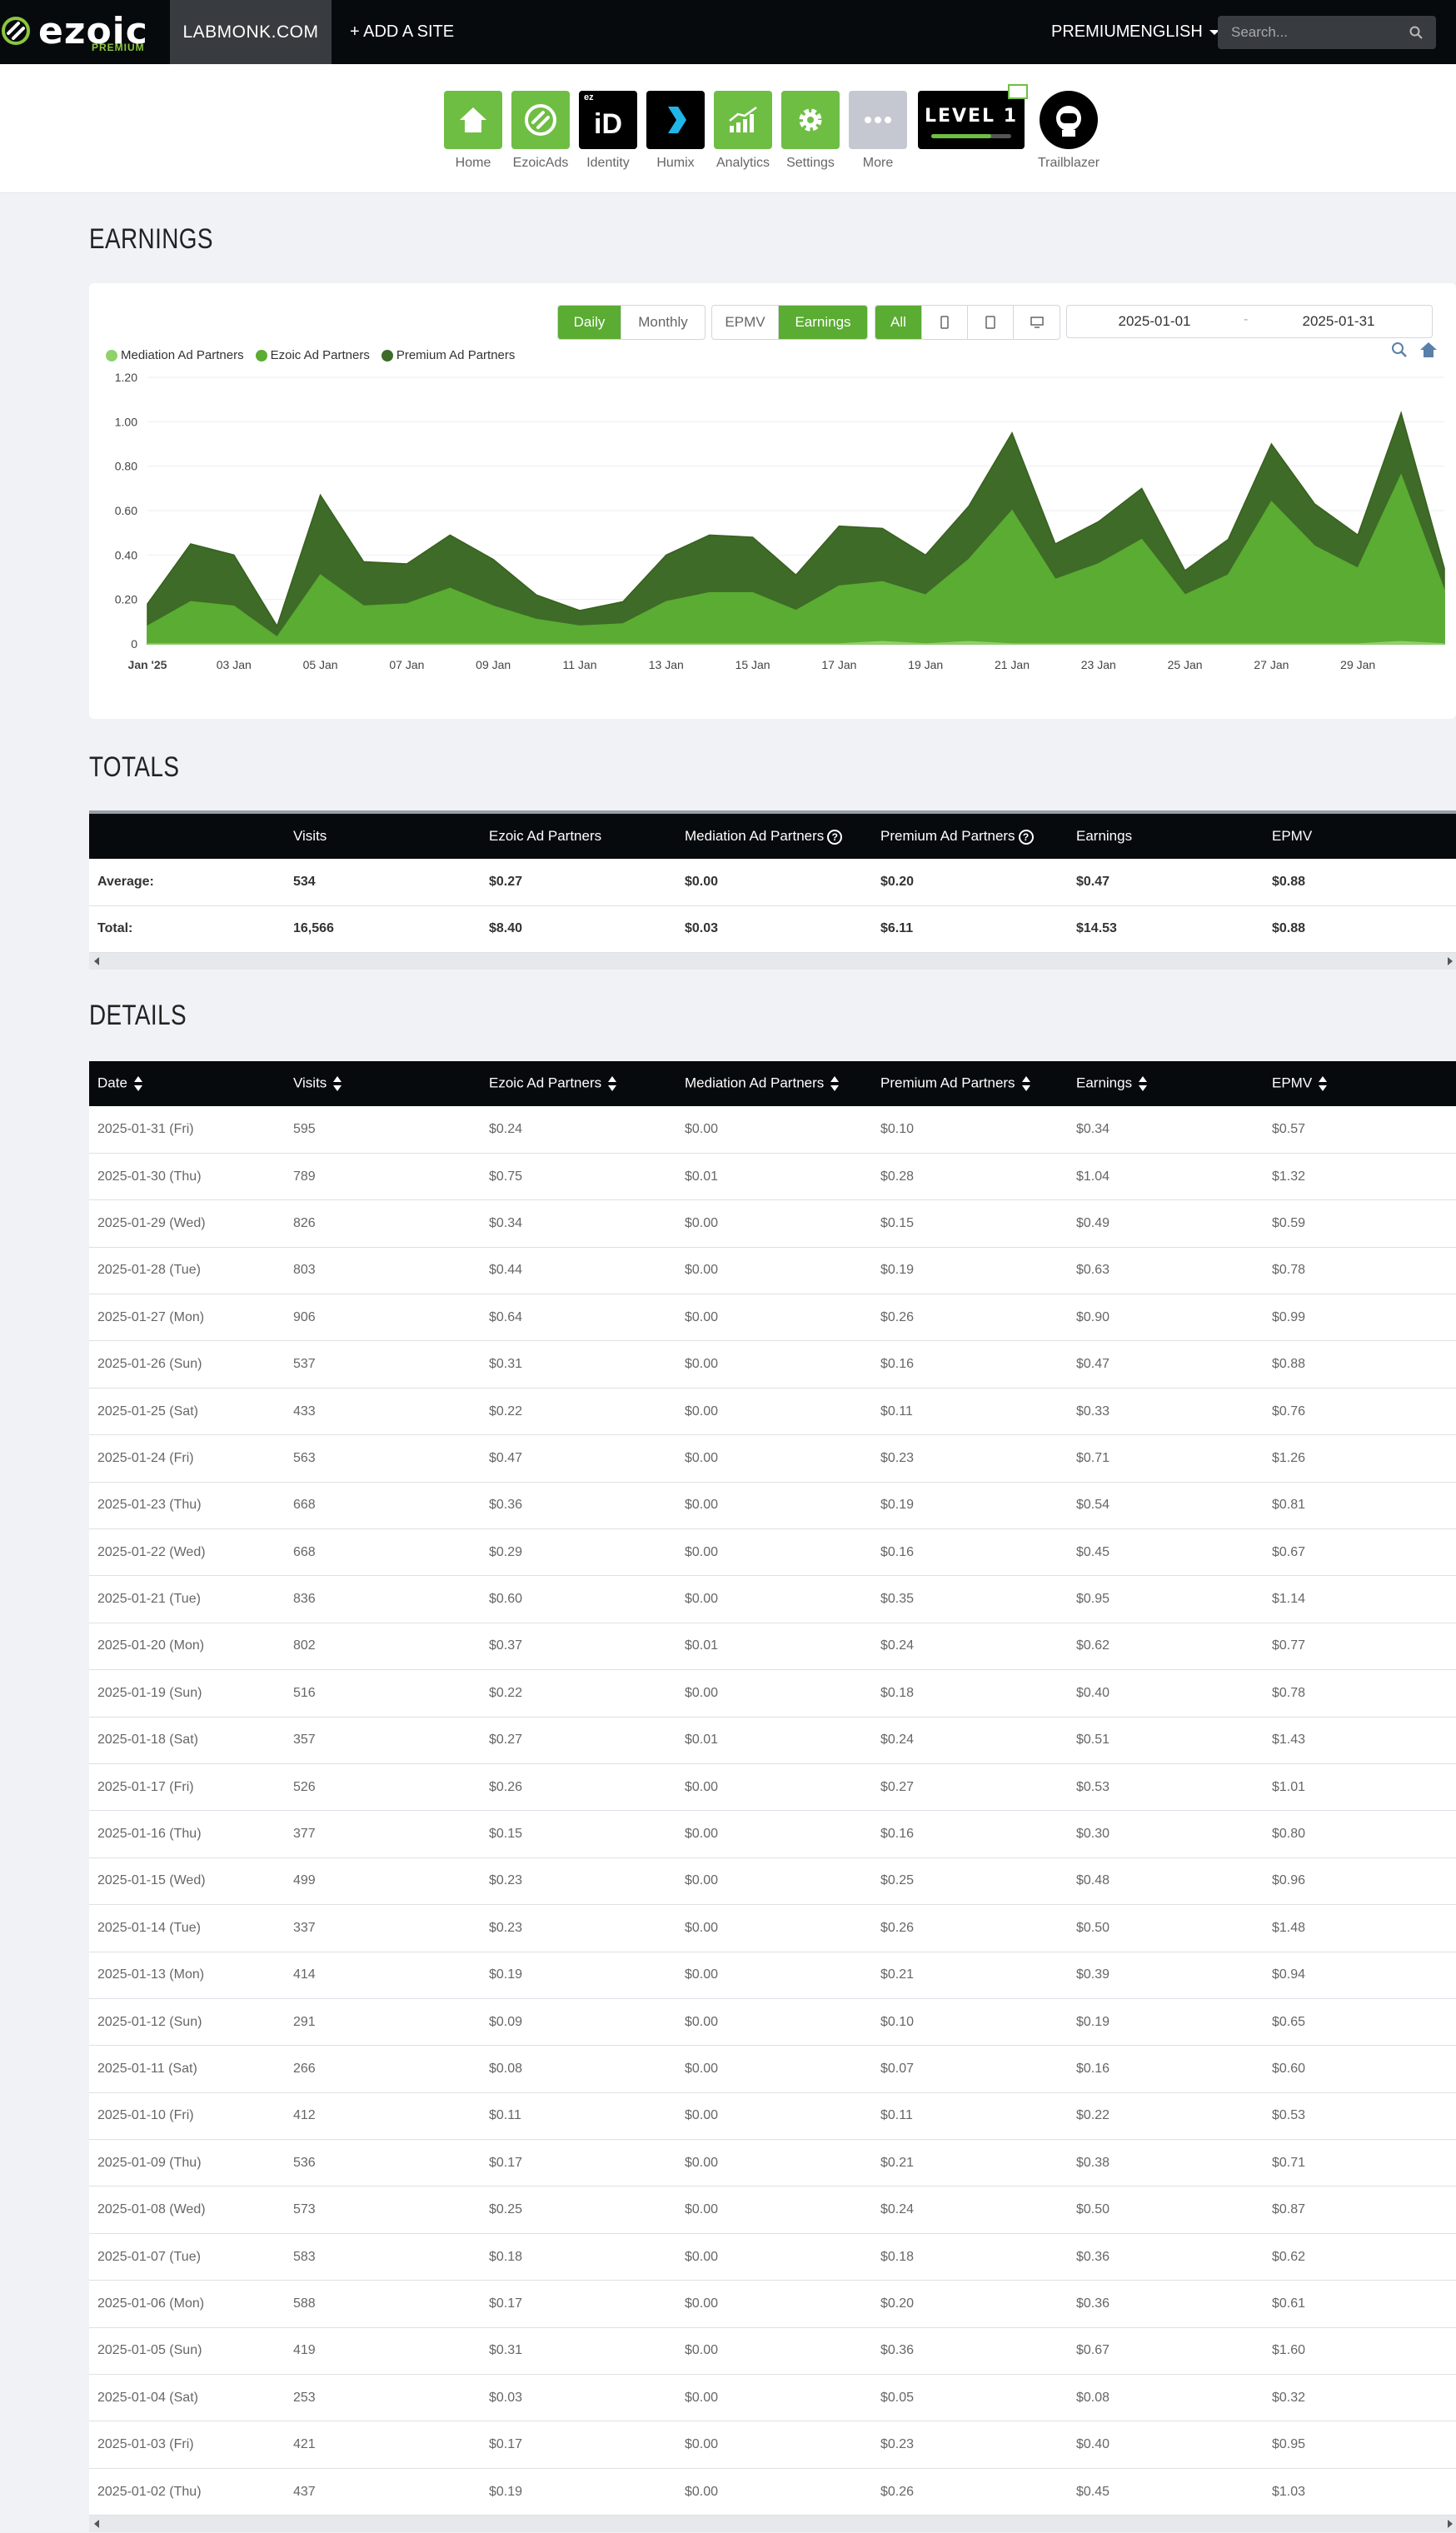 Image resolution: width=1456 pixels, height=2533 pixels. I want to click on start-date-input, so click(1154, 321).